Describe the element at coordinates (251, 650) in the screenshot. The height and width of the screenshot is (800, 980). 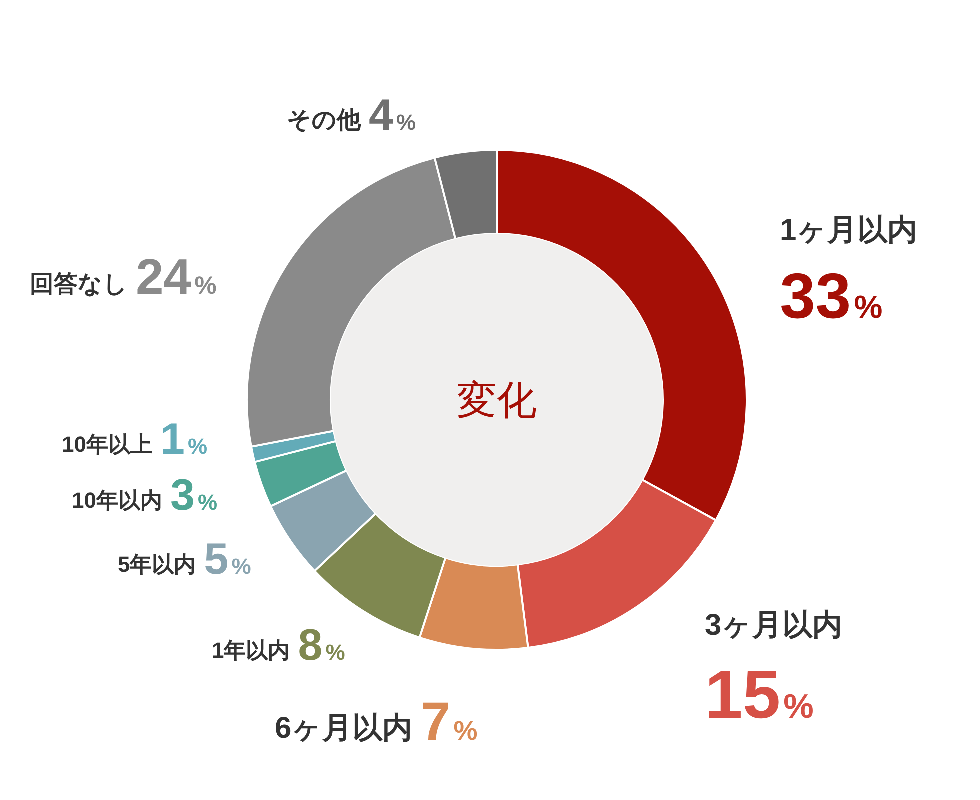
I see `slice-label: 1年以内` at that location.